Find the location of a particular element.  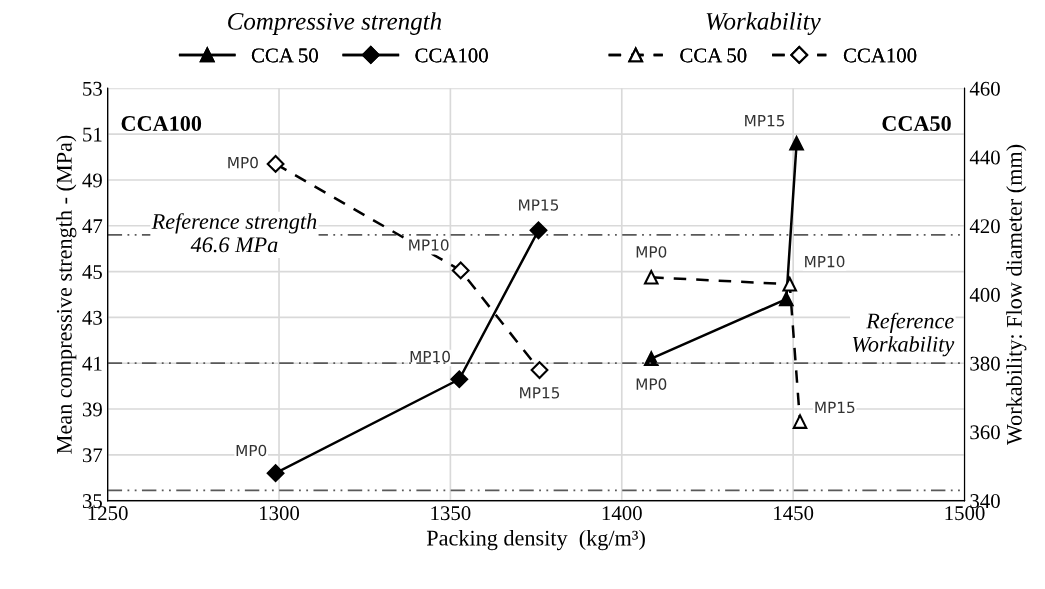

x-tick-label: 1500 is located at coordinates (965, 513).